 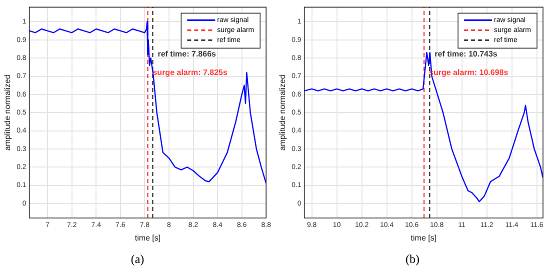 What do you see at coordinates (413, 259) in the screenshot?
I see `text: (b)` at bounding box center [413, 259].